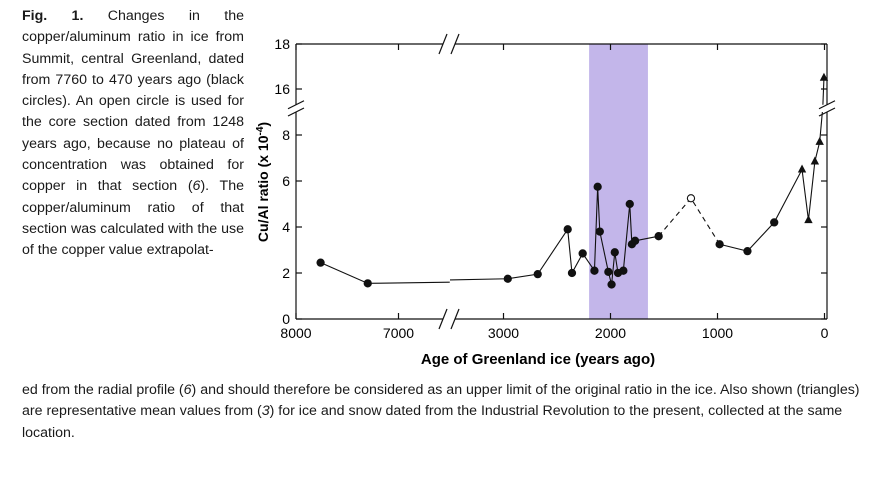  What do you see at coordinates (286, 135) in the screenshot?
I see `y-tick-label: 8` at bounding box center [286, 135].